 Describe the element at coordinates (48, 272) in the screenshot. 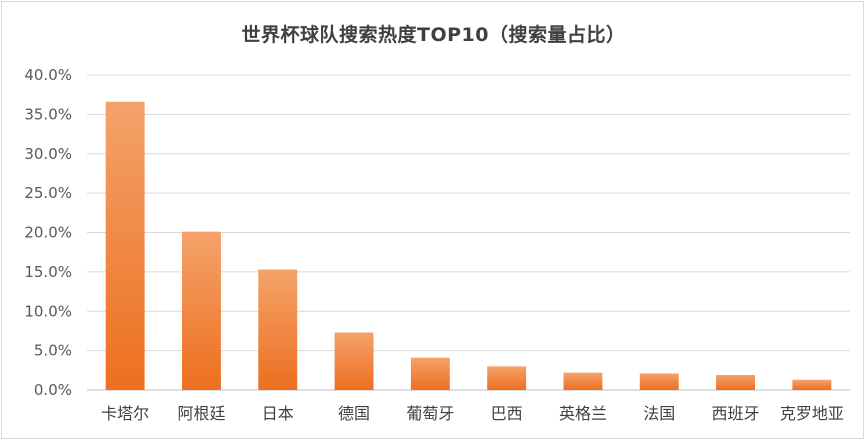

I see `y-tick-label: 15.0%` at that location.